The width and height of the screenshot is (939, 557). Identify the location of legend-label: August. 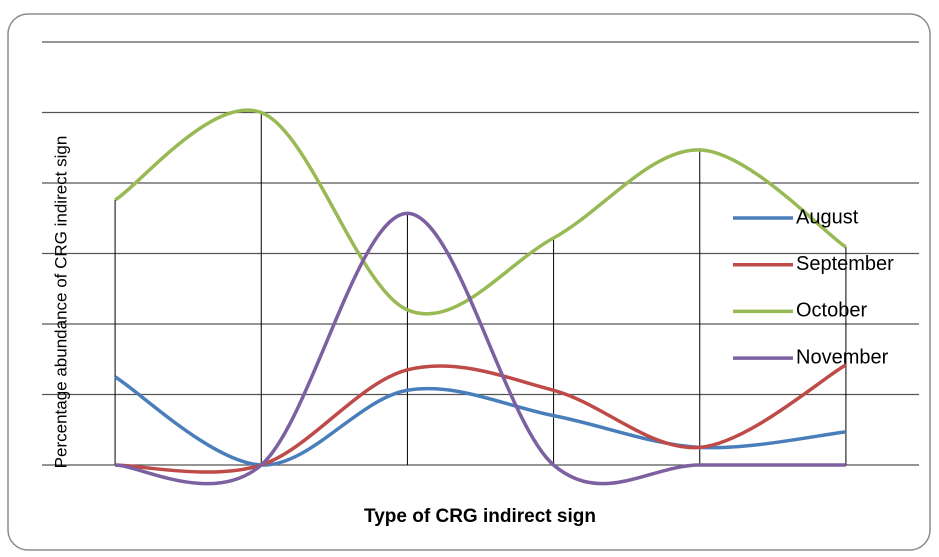
(827, 217).